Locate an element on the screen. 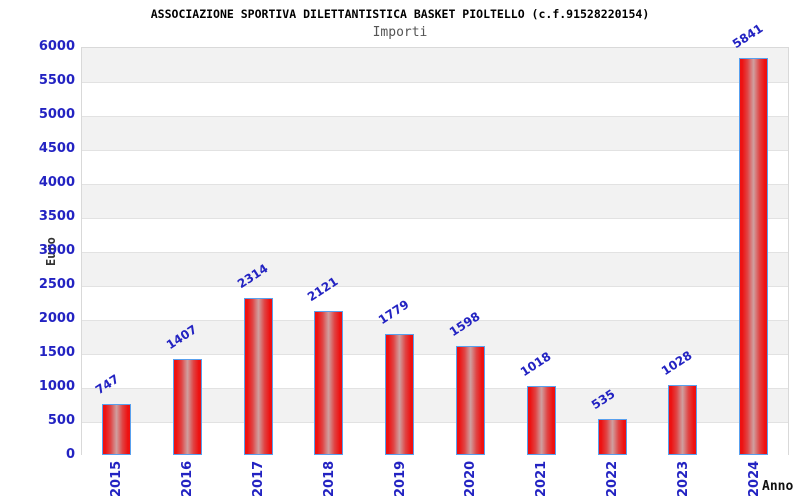 Image resolution: width=800 pixels, height=500 pixels. y-tick-label: 5500 is located at coordinates (56, 80).